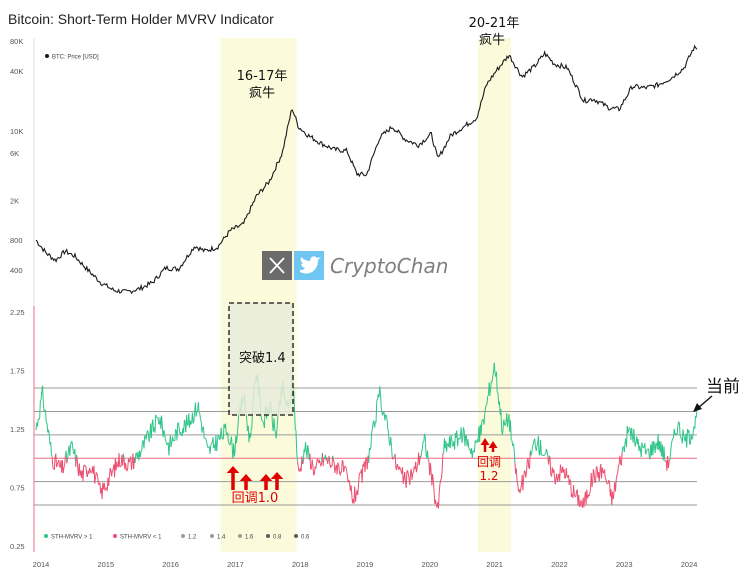 The image size is (750, 581). What do you see at coordinates (235, 564) in the screenshot?
I see `x-tick: 2017` at bounding box center [235, 564].